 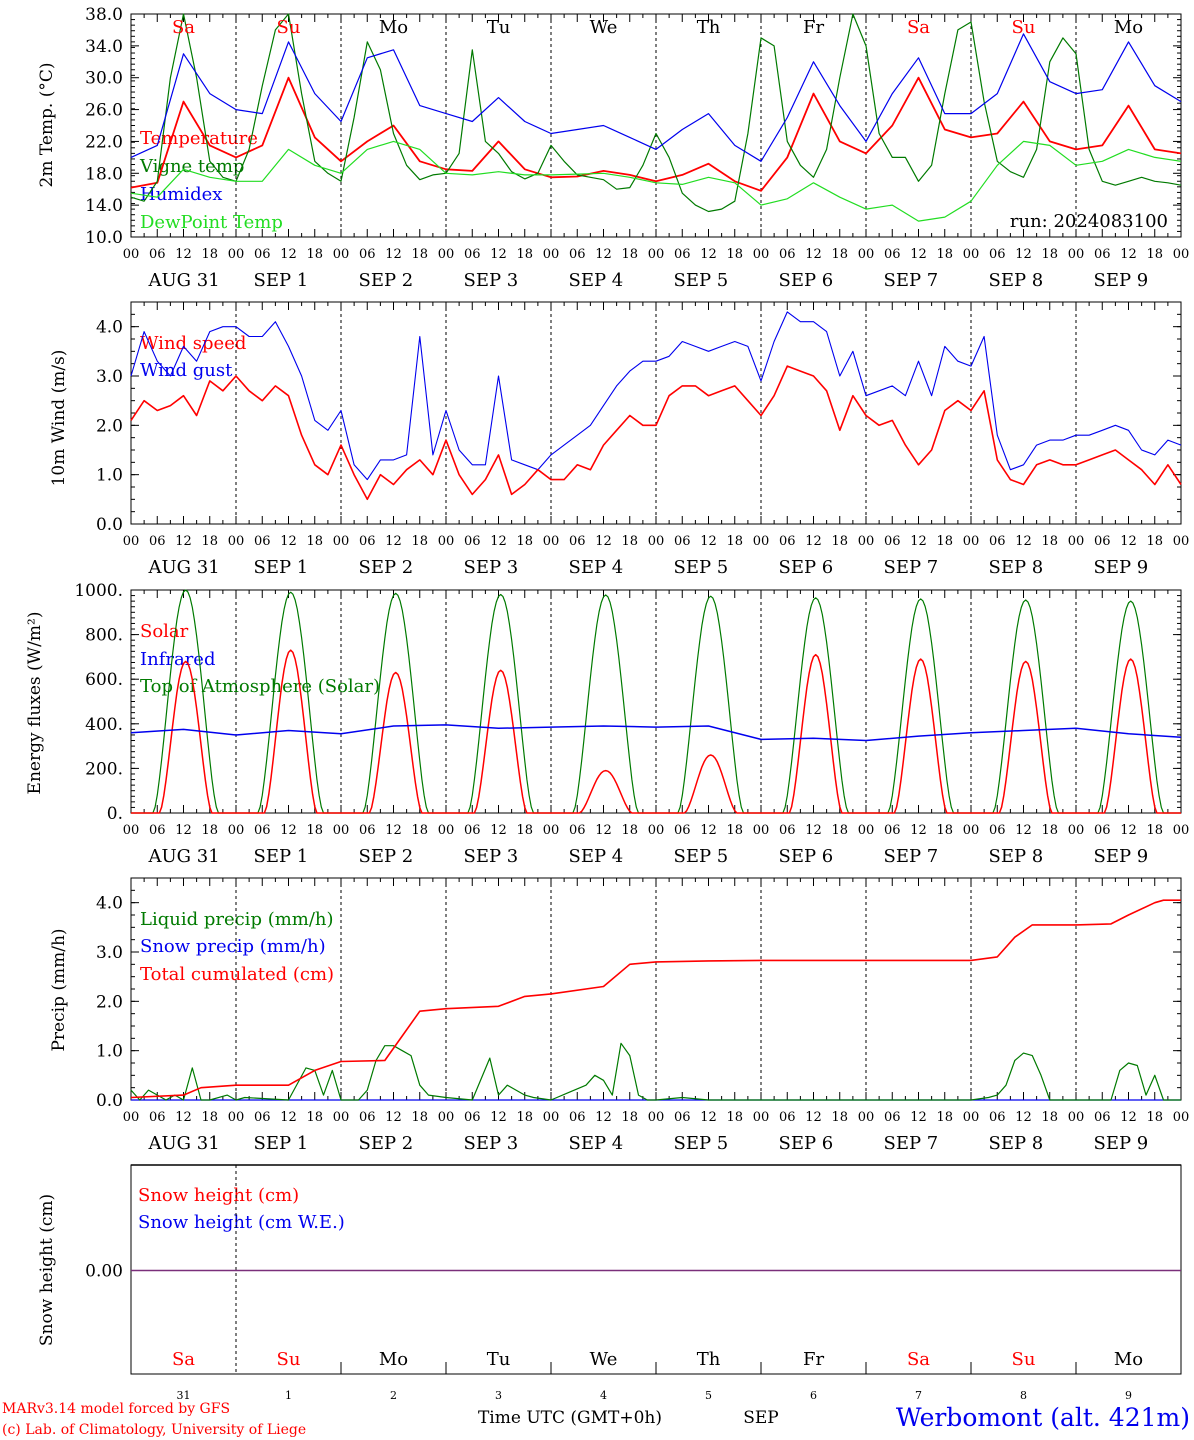 I want to click on legend-infrared: Infrared, so click(x=177, y=659).